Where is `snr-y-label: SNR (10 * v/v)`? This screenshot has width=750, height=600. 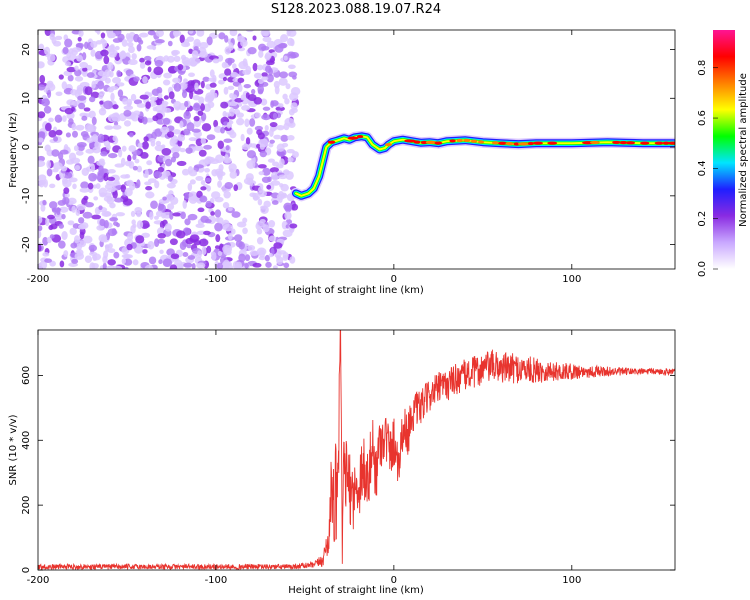
snr-y-label: SNR (10 * v/v) is located at coordinates (13, 449).